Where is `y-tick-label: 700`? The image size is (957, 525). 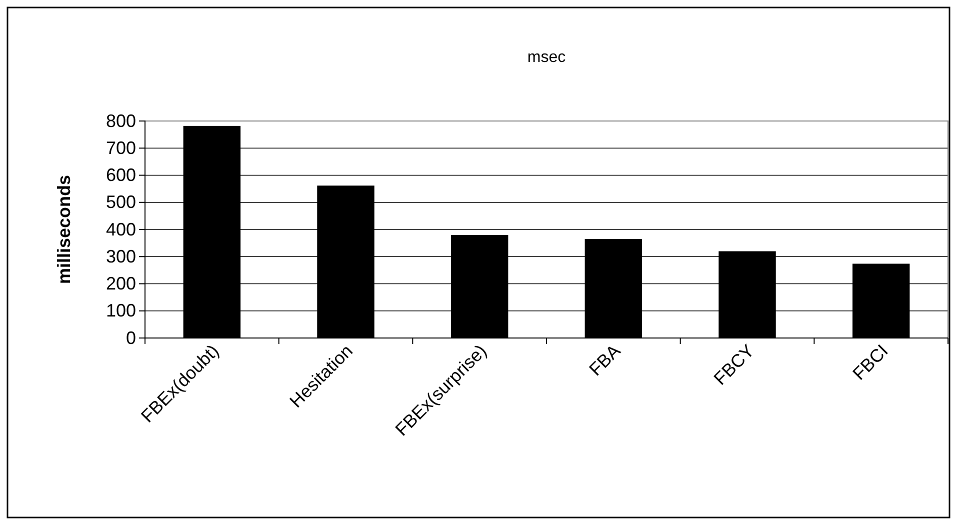 y-tick-label: 700 is located at coordinates (121, 148).